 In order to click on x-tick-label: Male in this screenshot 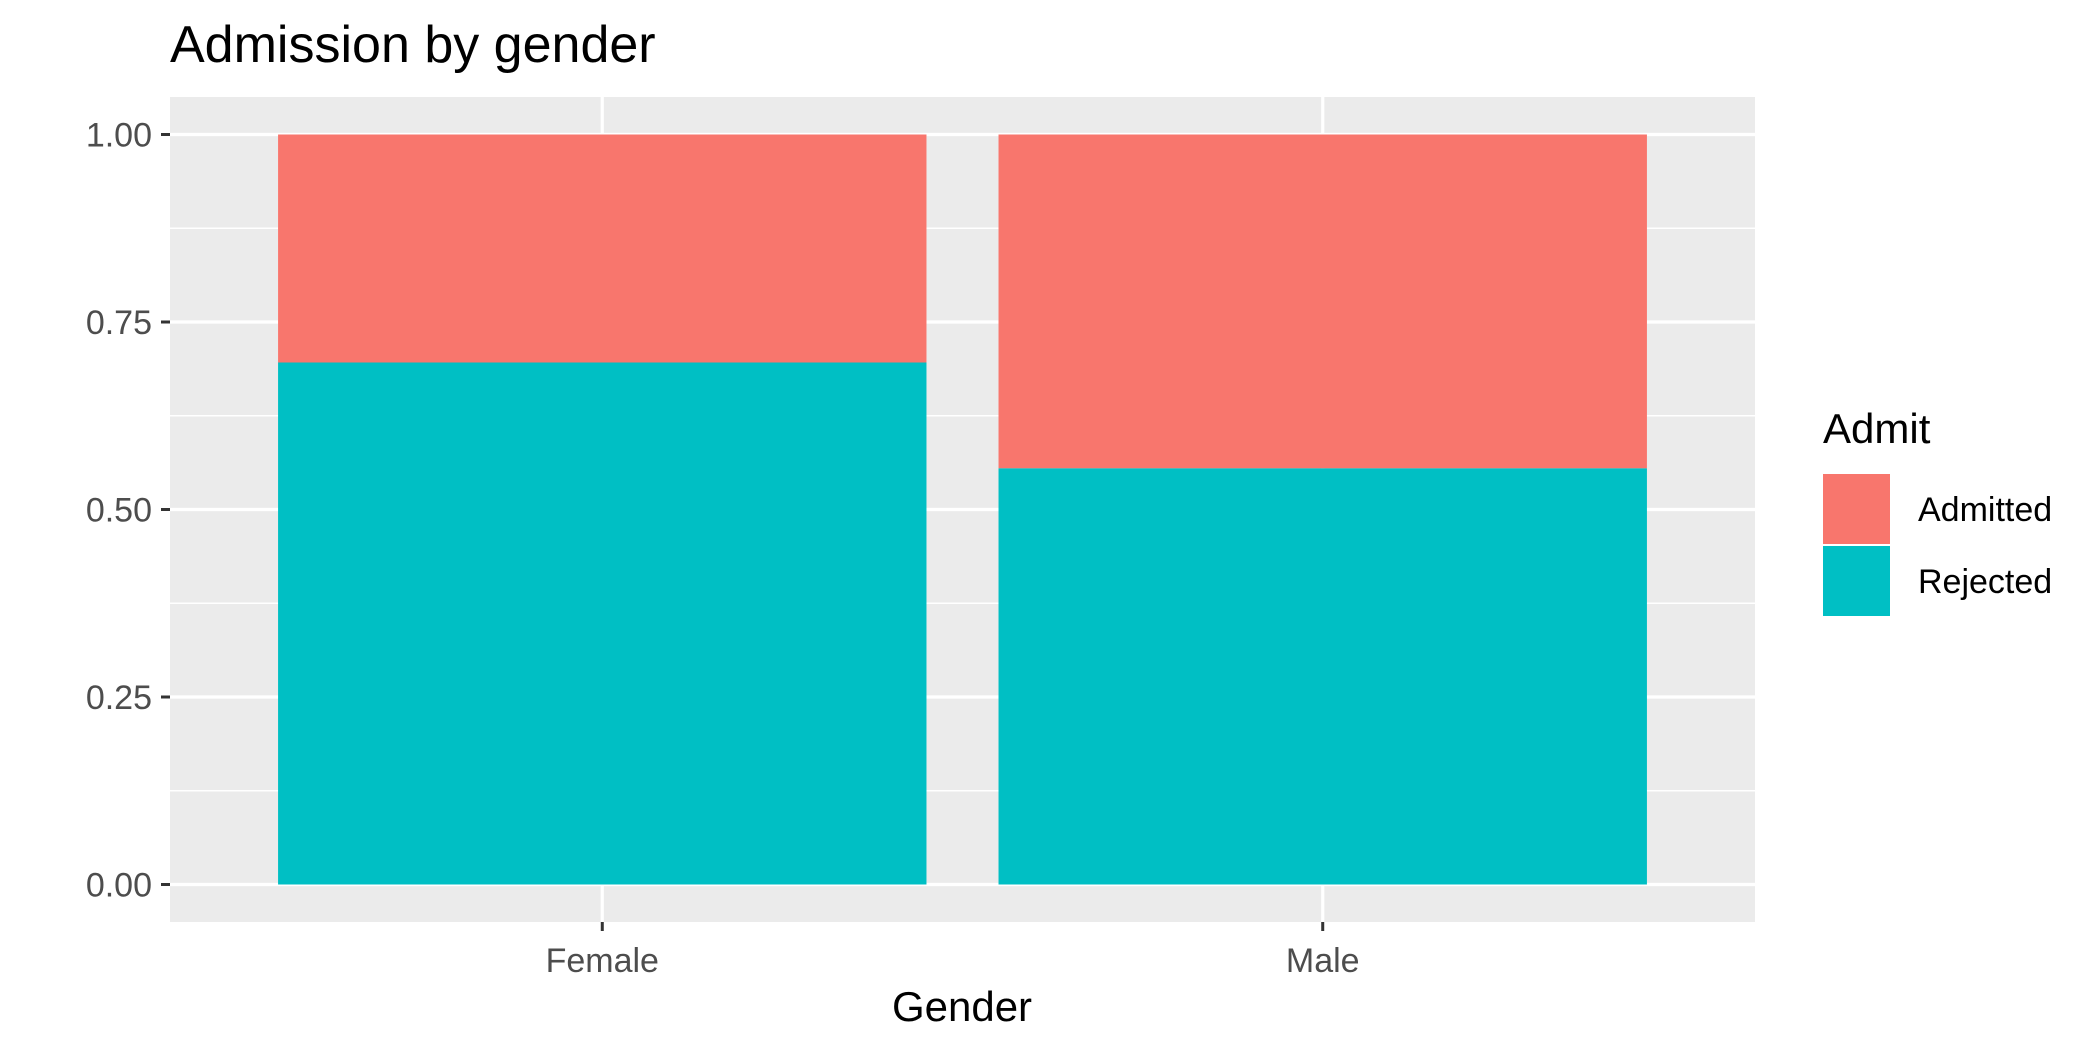, I will do `click(1323, 961)`.